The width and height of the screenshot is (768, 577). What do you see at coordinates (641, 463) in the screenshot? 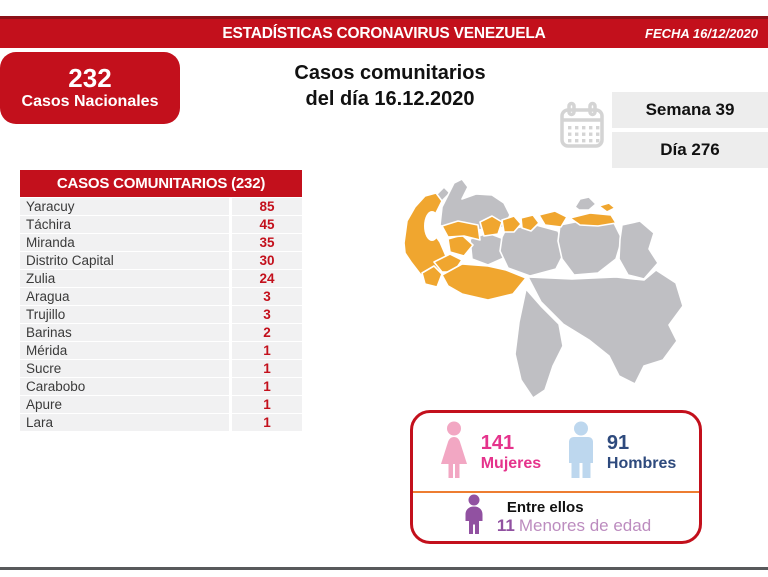
I see `men-label: Hombres` at bounding box center [641, 463].